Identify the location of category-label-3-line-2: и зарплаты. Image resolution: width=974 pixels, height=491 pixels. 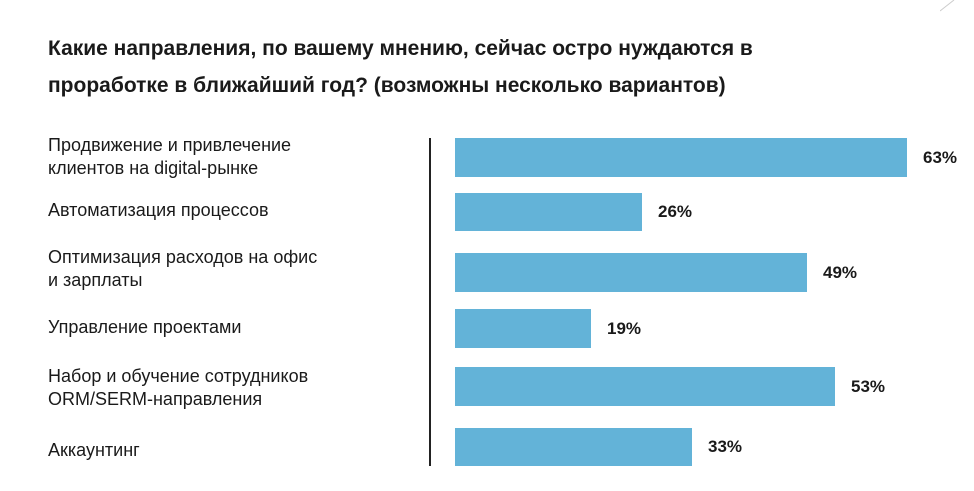
(95, 280).